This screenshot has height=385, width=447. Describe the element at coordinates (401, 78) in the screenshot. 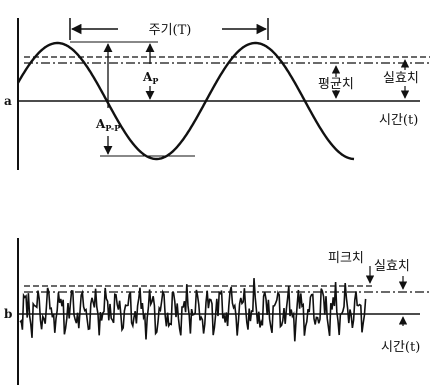

I see `top-rms-label: 실효치` at that location.